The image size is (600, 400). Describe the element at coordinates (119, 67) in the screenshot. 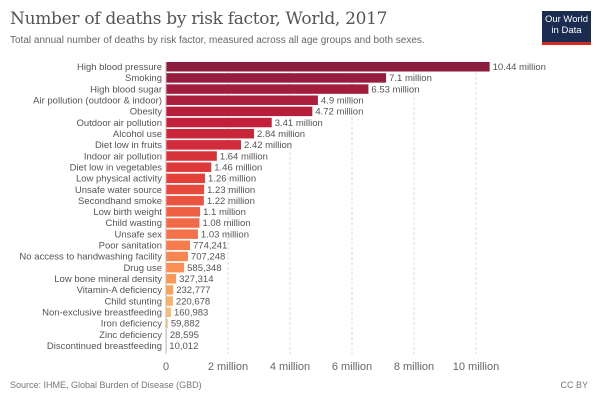

I see `category-label: High blood pressure` at that location.